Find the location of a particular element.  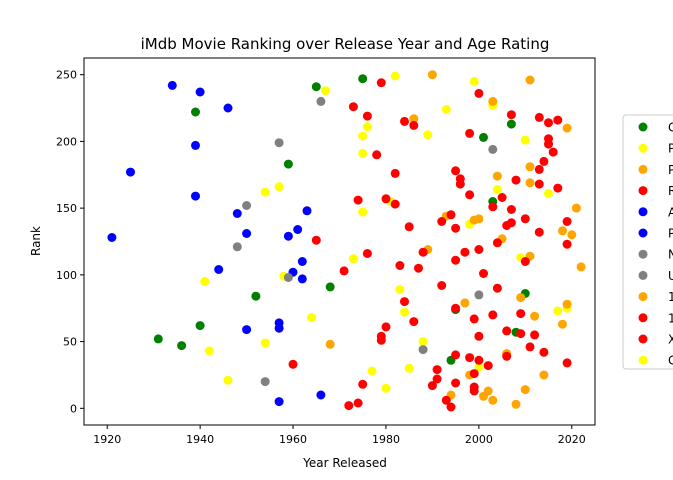

x-tick-label: 1960 is located at coordinates (293, 439).